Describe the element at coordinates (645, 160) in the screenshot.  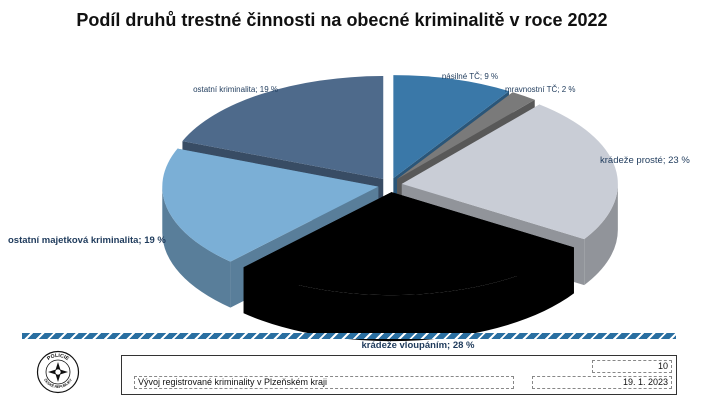
I see `slice-label-2: krádeže prosté; 23 %` at that location.